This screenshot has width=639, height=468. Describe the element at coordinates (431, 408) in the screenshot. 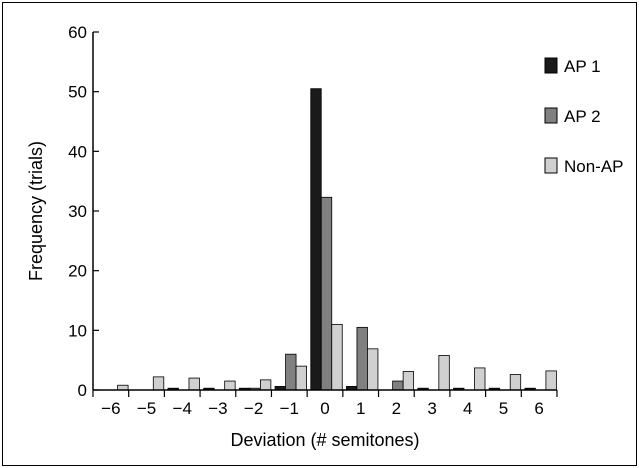

I see `x-tick-label: 3` at that location.